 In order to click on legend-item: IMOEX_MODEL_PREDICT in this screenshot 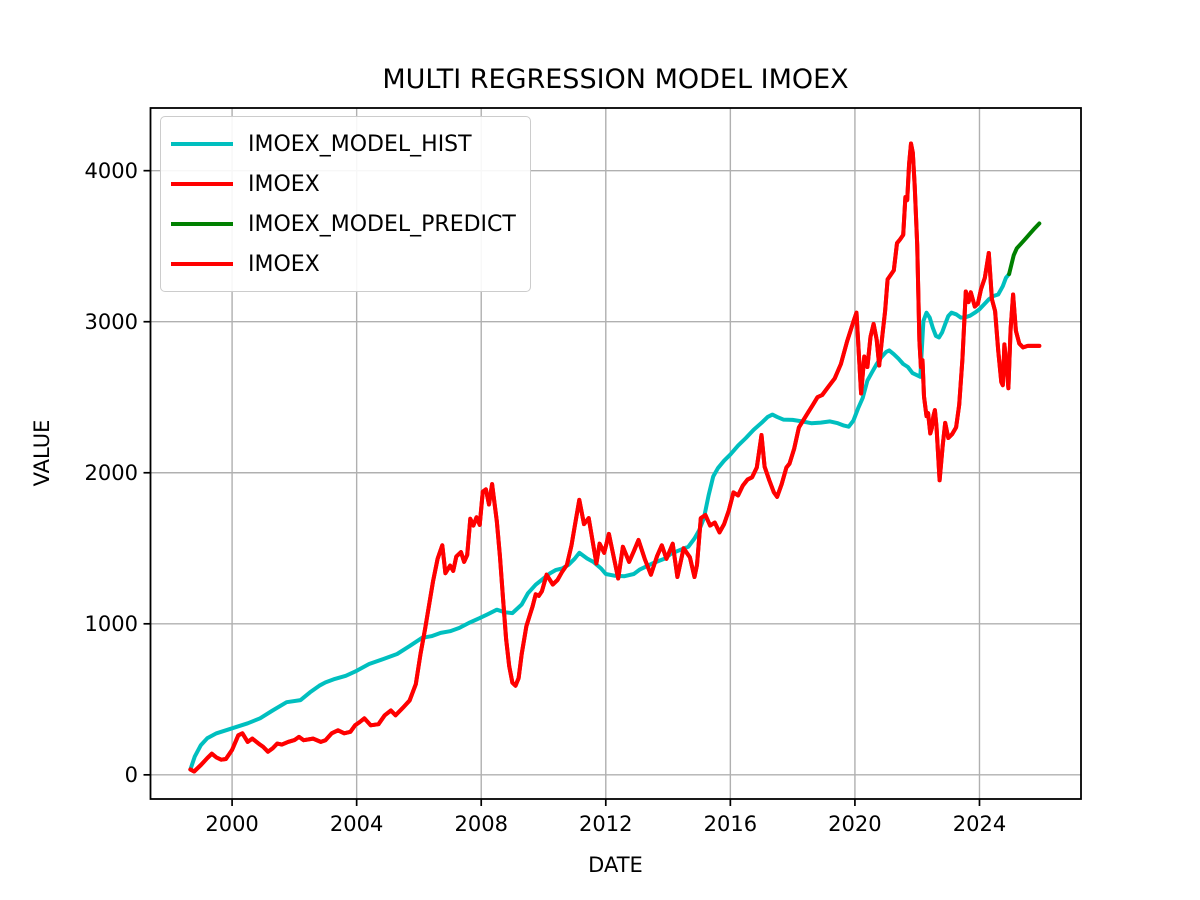, I will do `click(343, 224)`.